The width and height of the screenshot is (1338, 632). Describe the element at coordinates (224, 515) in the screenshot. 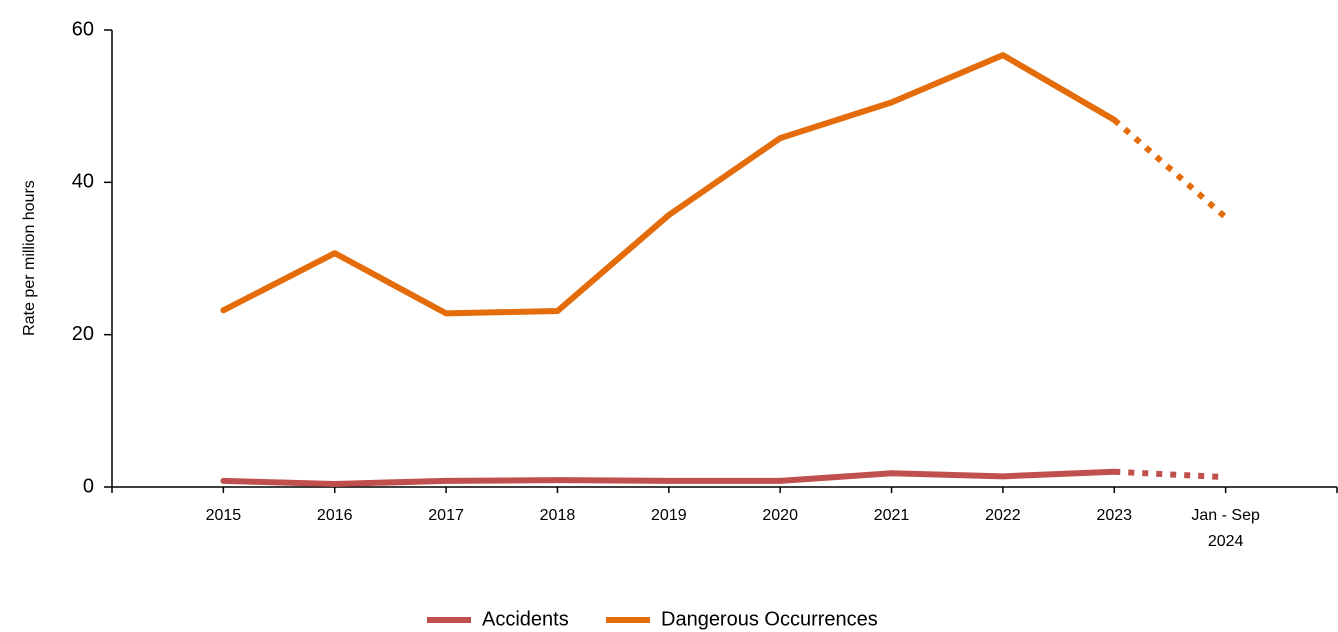

I see `x-tick-label: 2015` at that location.